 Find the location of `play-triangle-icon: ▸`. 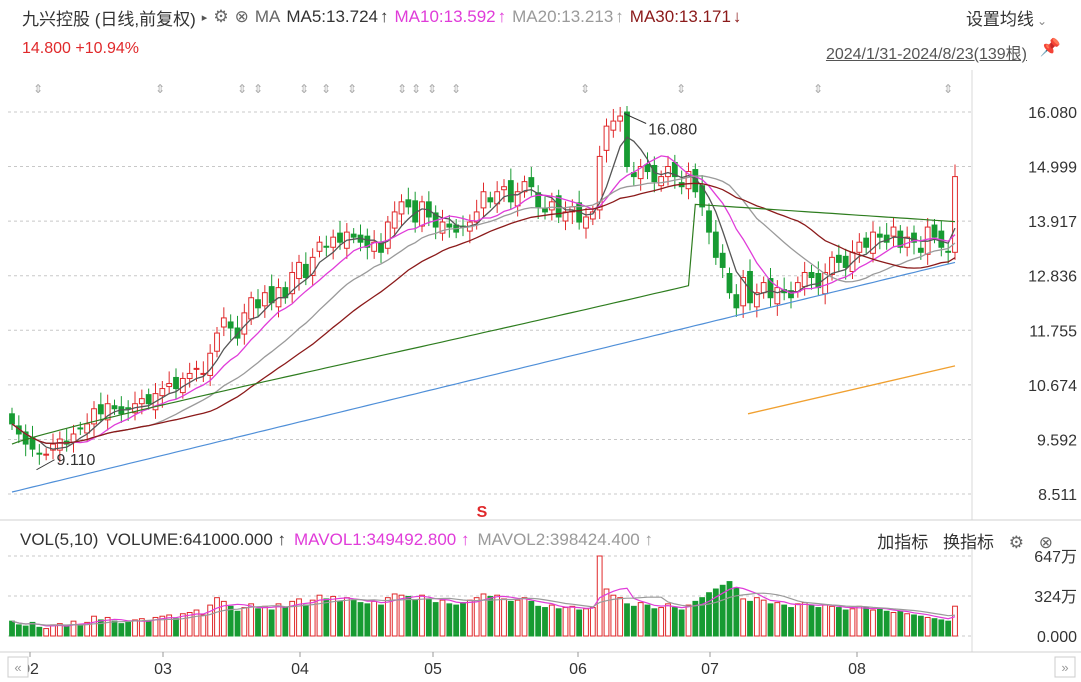

play-triangle-icon: ▸ is located at coordinates (204, 17).